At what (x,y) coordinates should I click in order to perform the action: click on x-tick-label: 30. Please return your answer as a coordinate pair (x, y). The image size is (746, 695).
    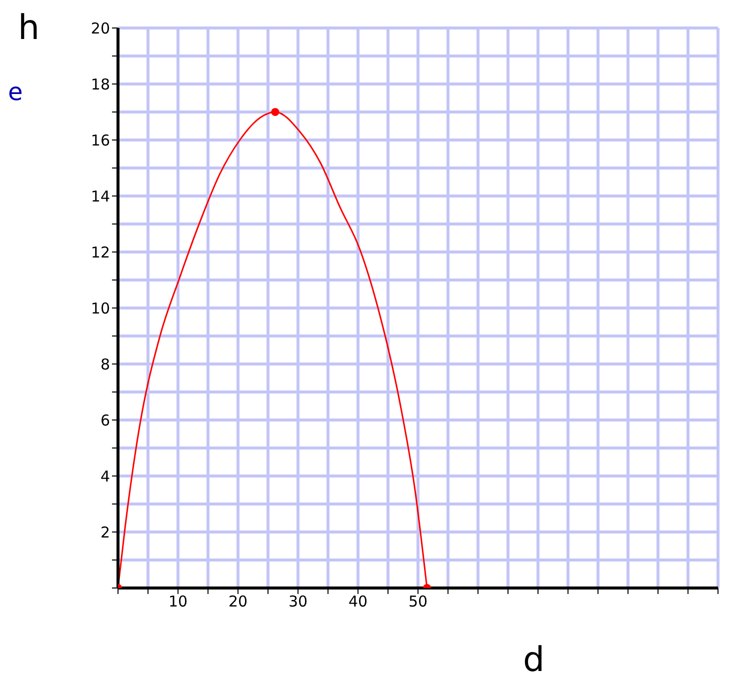
    Looking at the image, I should click on (298, 601).